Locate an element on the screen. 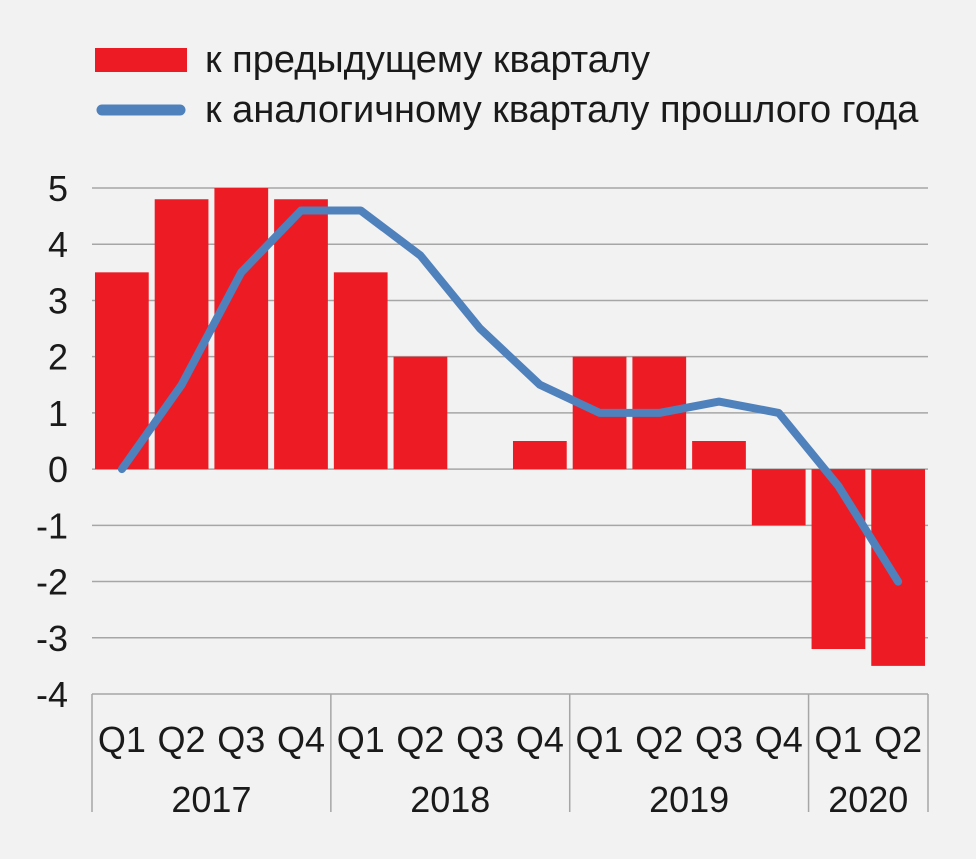 This screenshot has height=859, width=976. legend-swatch-bar is located at coordinates (141, 60).